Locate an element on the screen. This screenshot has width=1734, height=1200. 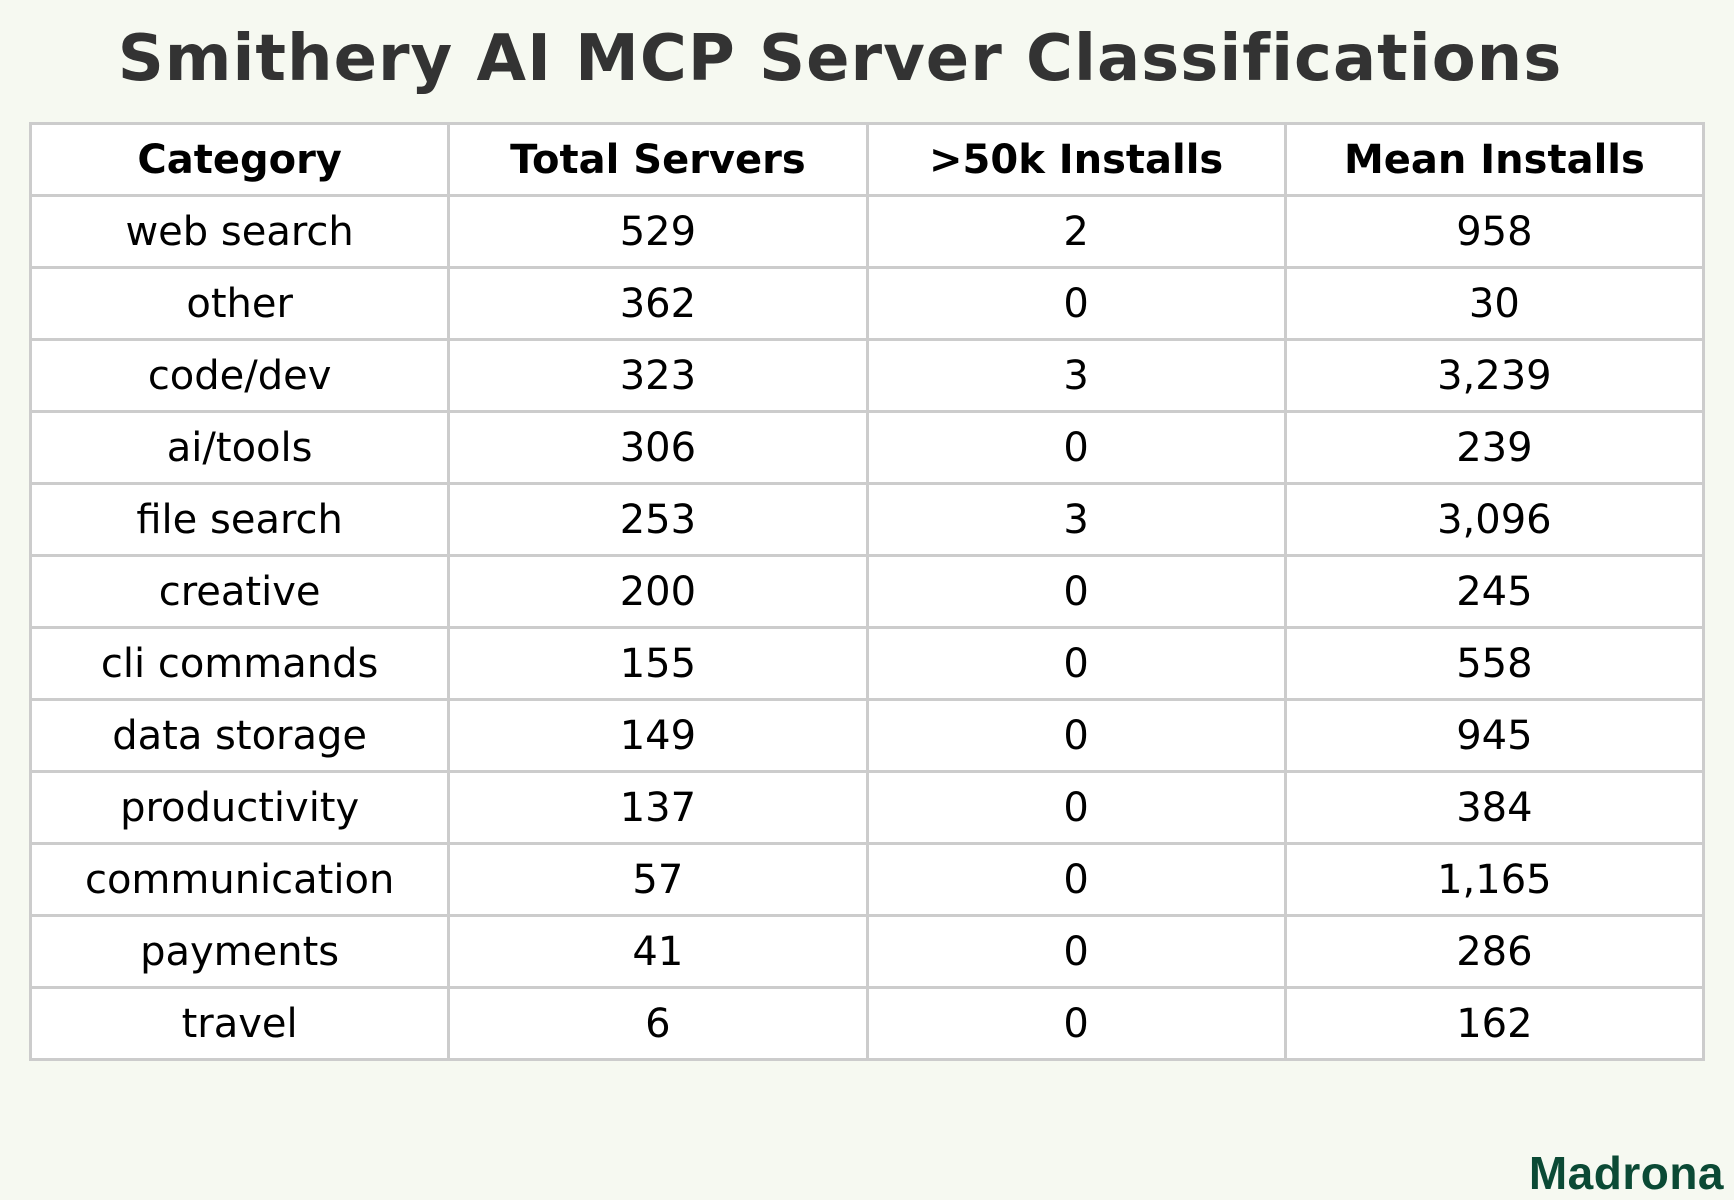
column-header: Category is located at coordinates (239, 159).